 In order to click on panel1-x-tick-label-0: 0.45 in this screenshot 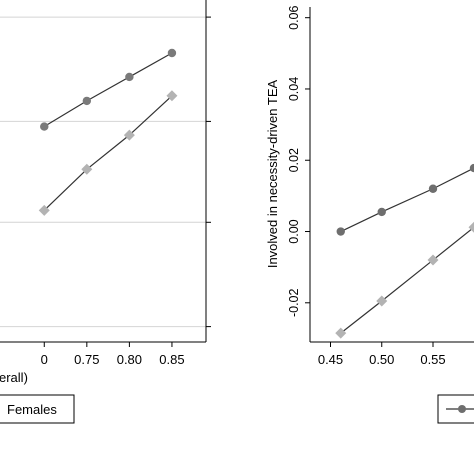, I will do `click(330, 359)`.